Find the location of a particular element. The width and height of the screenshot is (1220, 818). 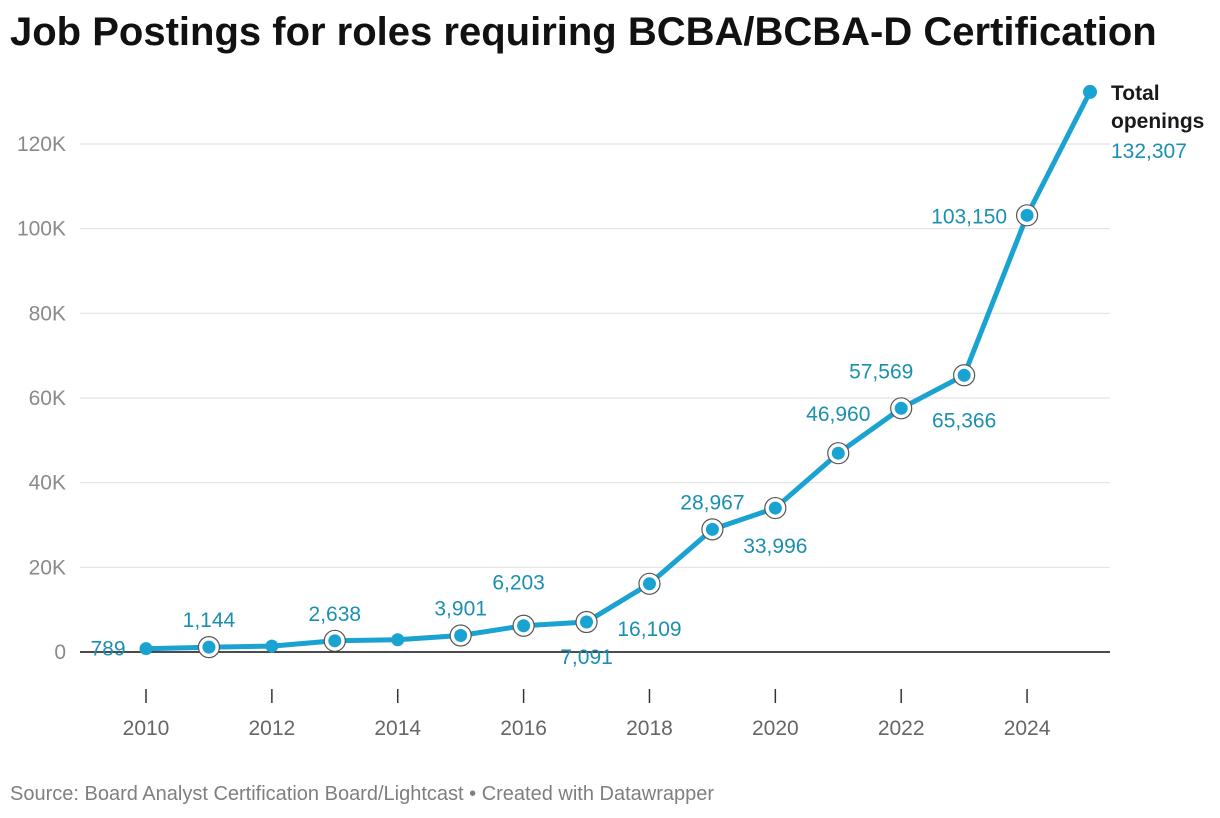

x-tick-label: 2016 is located at coordinates (523, 728).